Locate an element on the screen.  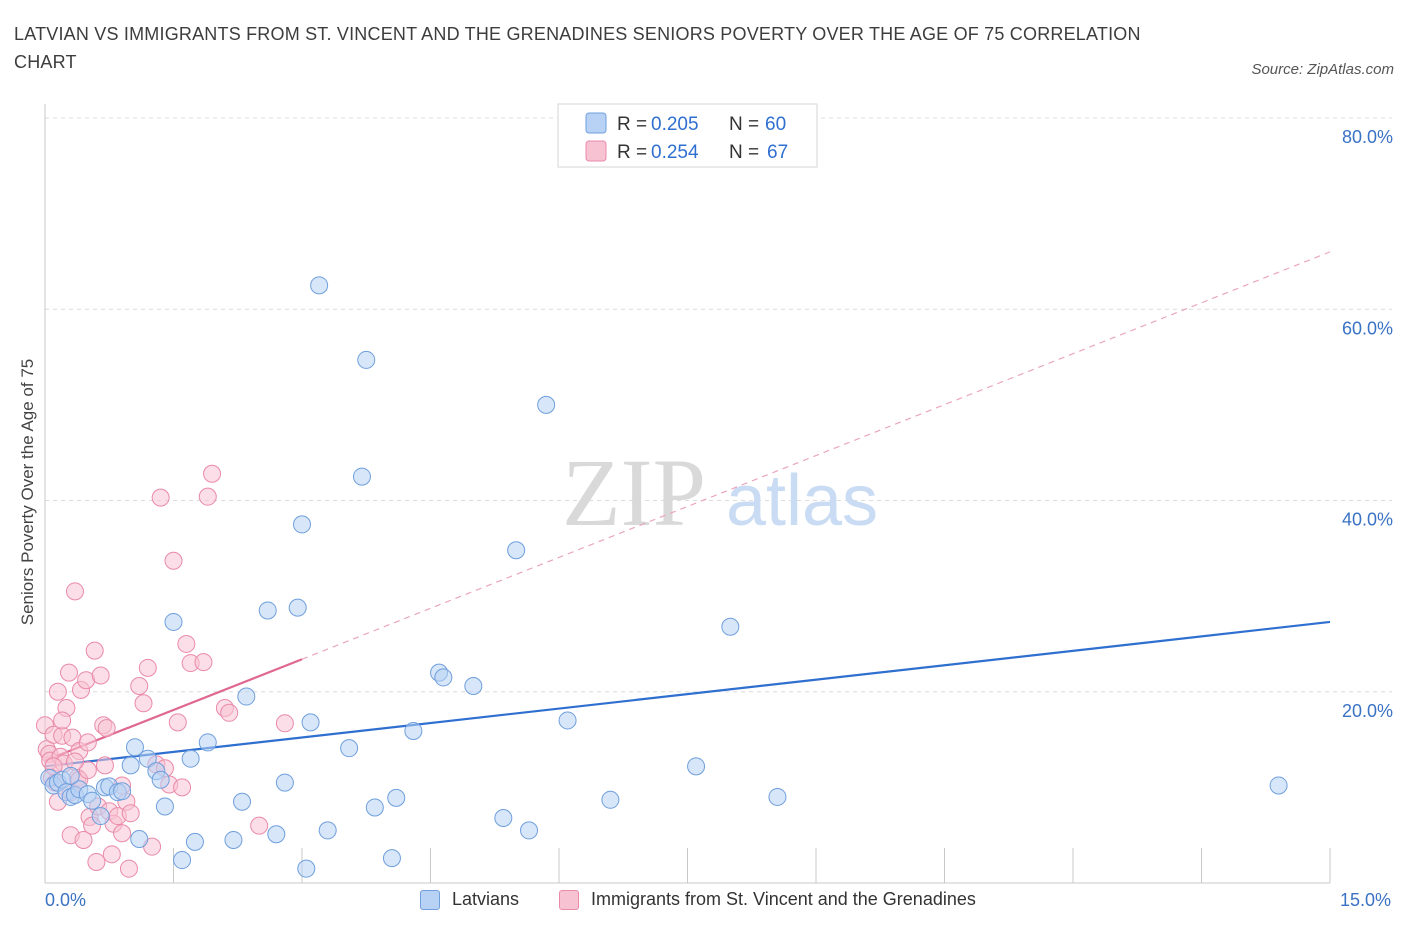
legend-r-value: 0.205 is located at coordinates (675, 124).